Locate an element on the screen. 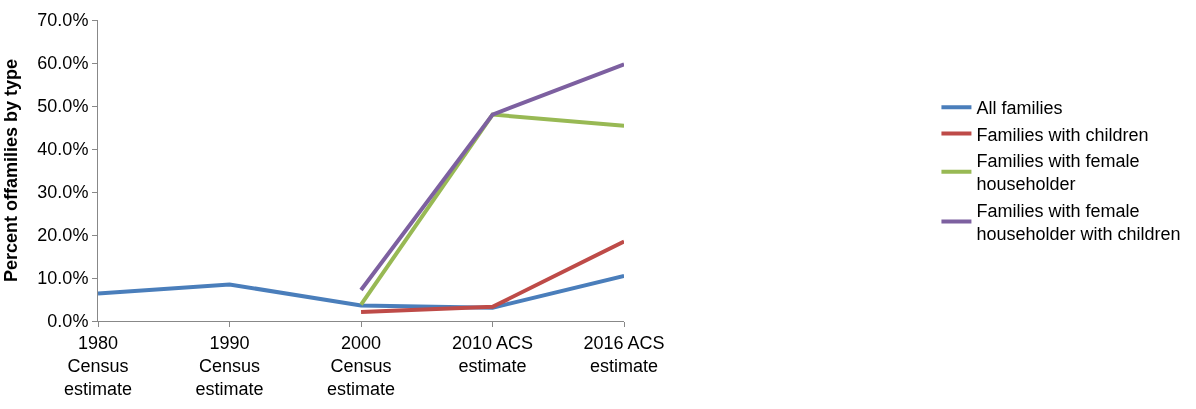 Image resolution: width=1196 pixels, height=409 pixels. y-tick-label: 10.0% is located at coordinates (63, 278).